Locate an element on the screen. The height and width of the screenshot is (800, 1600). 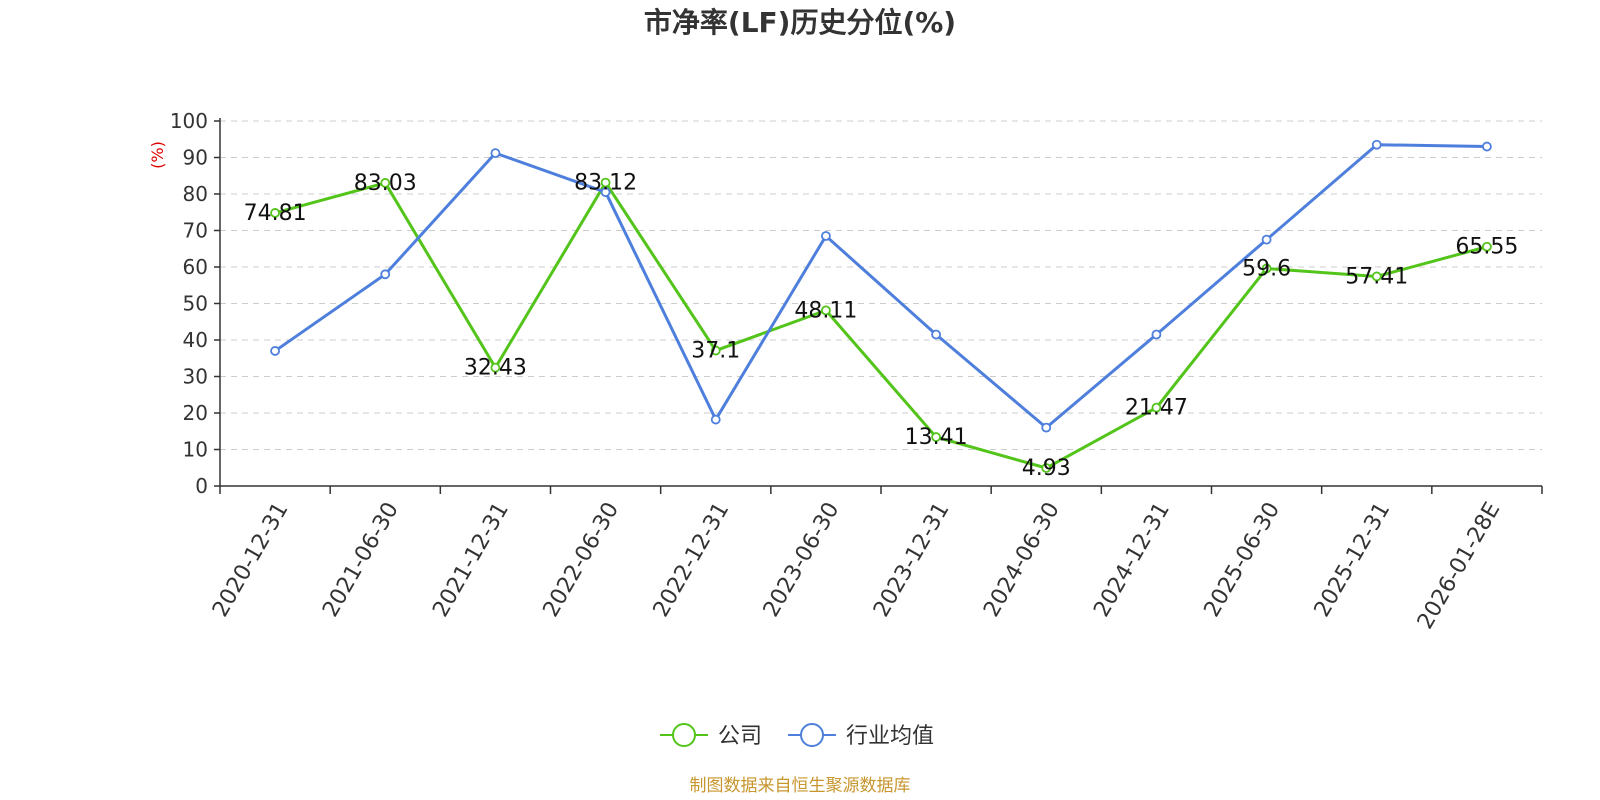
y-axis-label: (%) is located at coordinates (157, 155).